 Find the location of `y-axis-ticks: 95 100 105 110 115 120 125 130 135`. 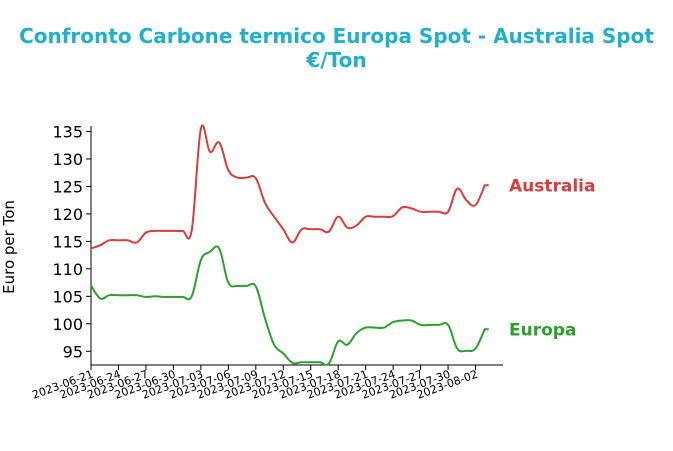

y-axis-ticks: 95 100 105 110 115 120 125 130 135 is located at coordinates (71, 241).